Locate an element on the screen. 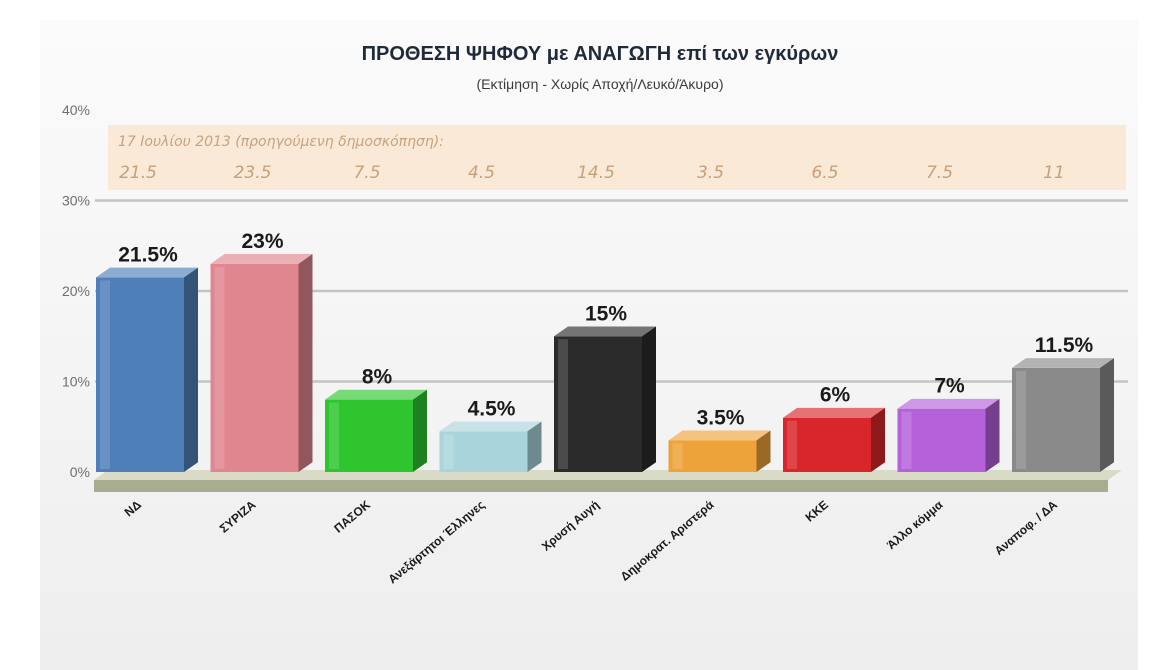 The width and height of the screenshot is (1160, 670). y-tick-label: 30% is located at coordinates (76, 201).